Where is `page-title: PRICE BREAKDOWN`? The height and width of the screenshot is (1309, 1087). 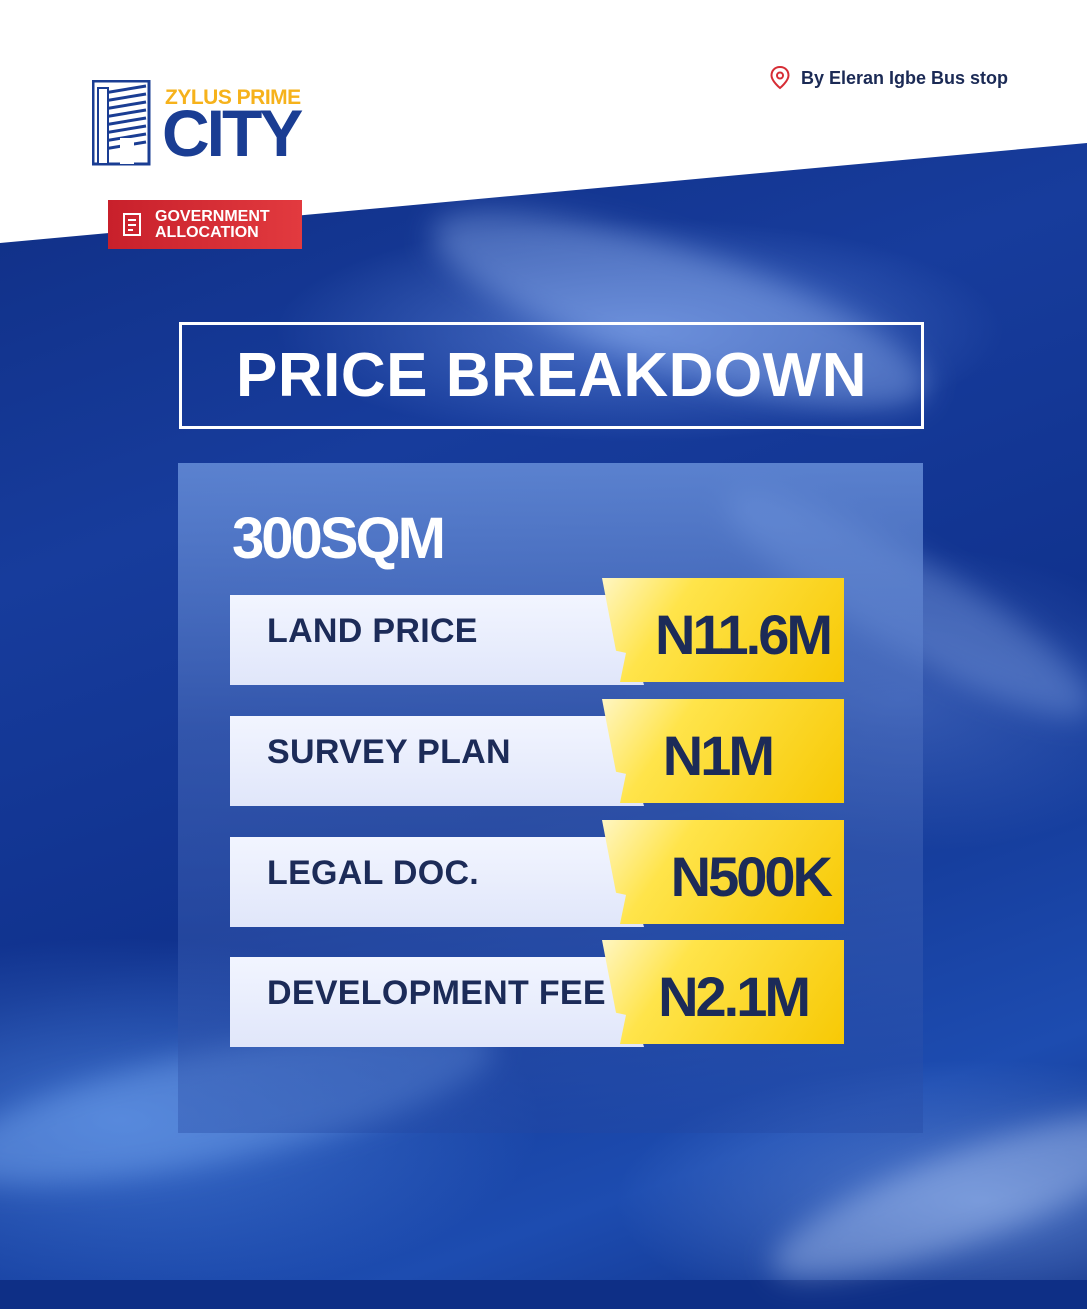 page-title: PRICE BREAKDOWN is located at coordinates (551, 375).